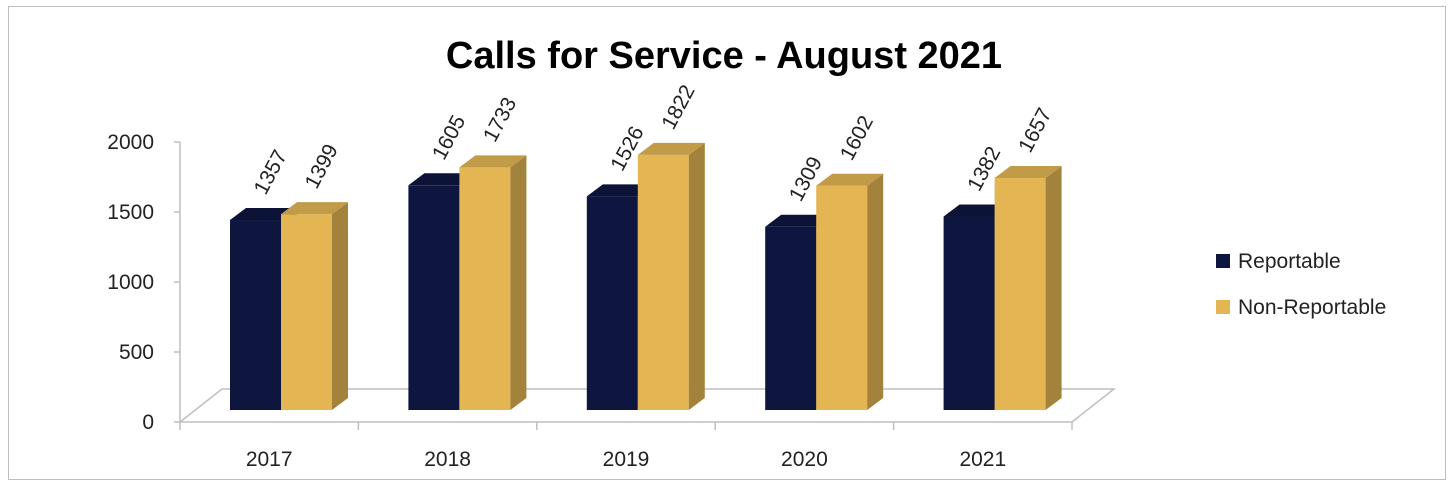 This screenshot has height=487, width=1456. I want to click on data-label: 1399, so click(322, 166).